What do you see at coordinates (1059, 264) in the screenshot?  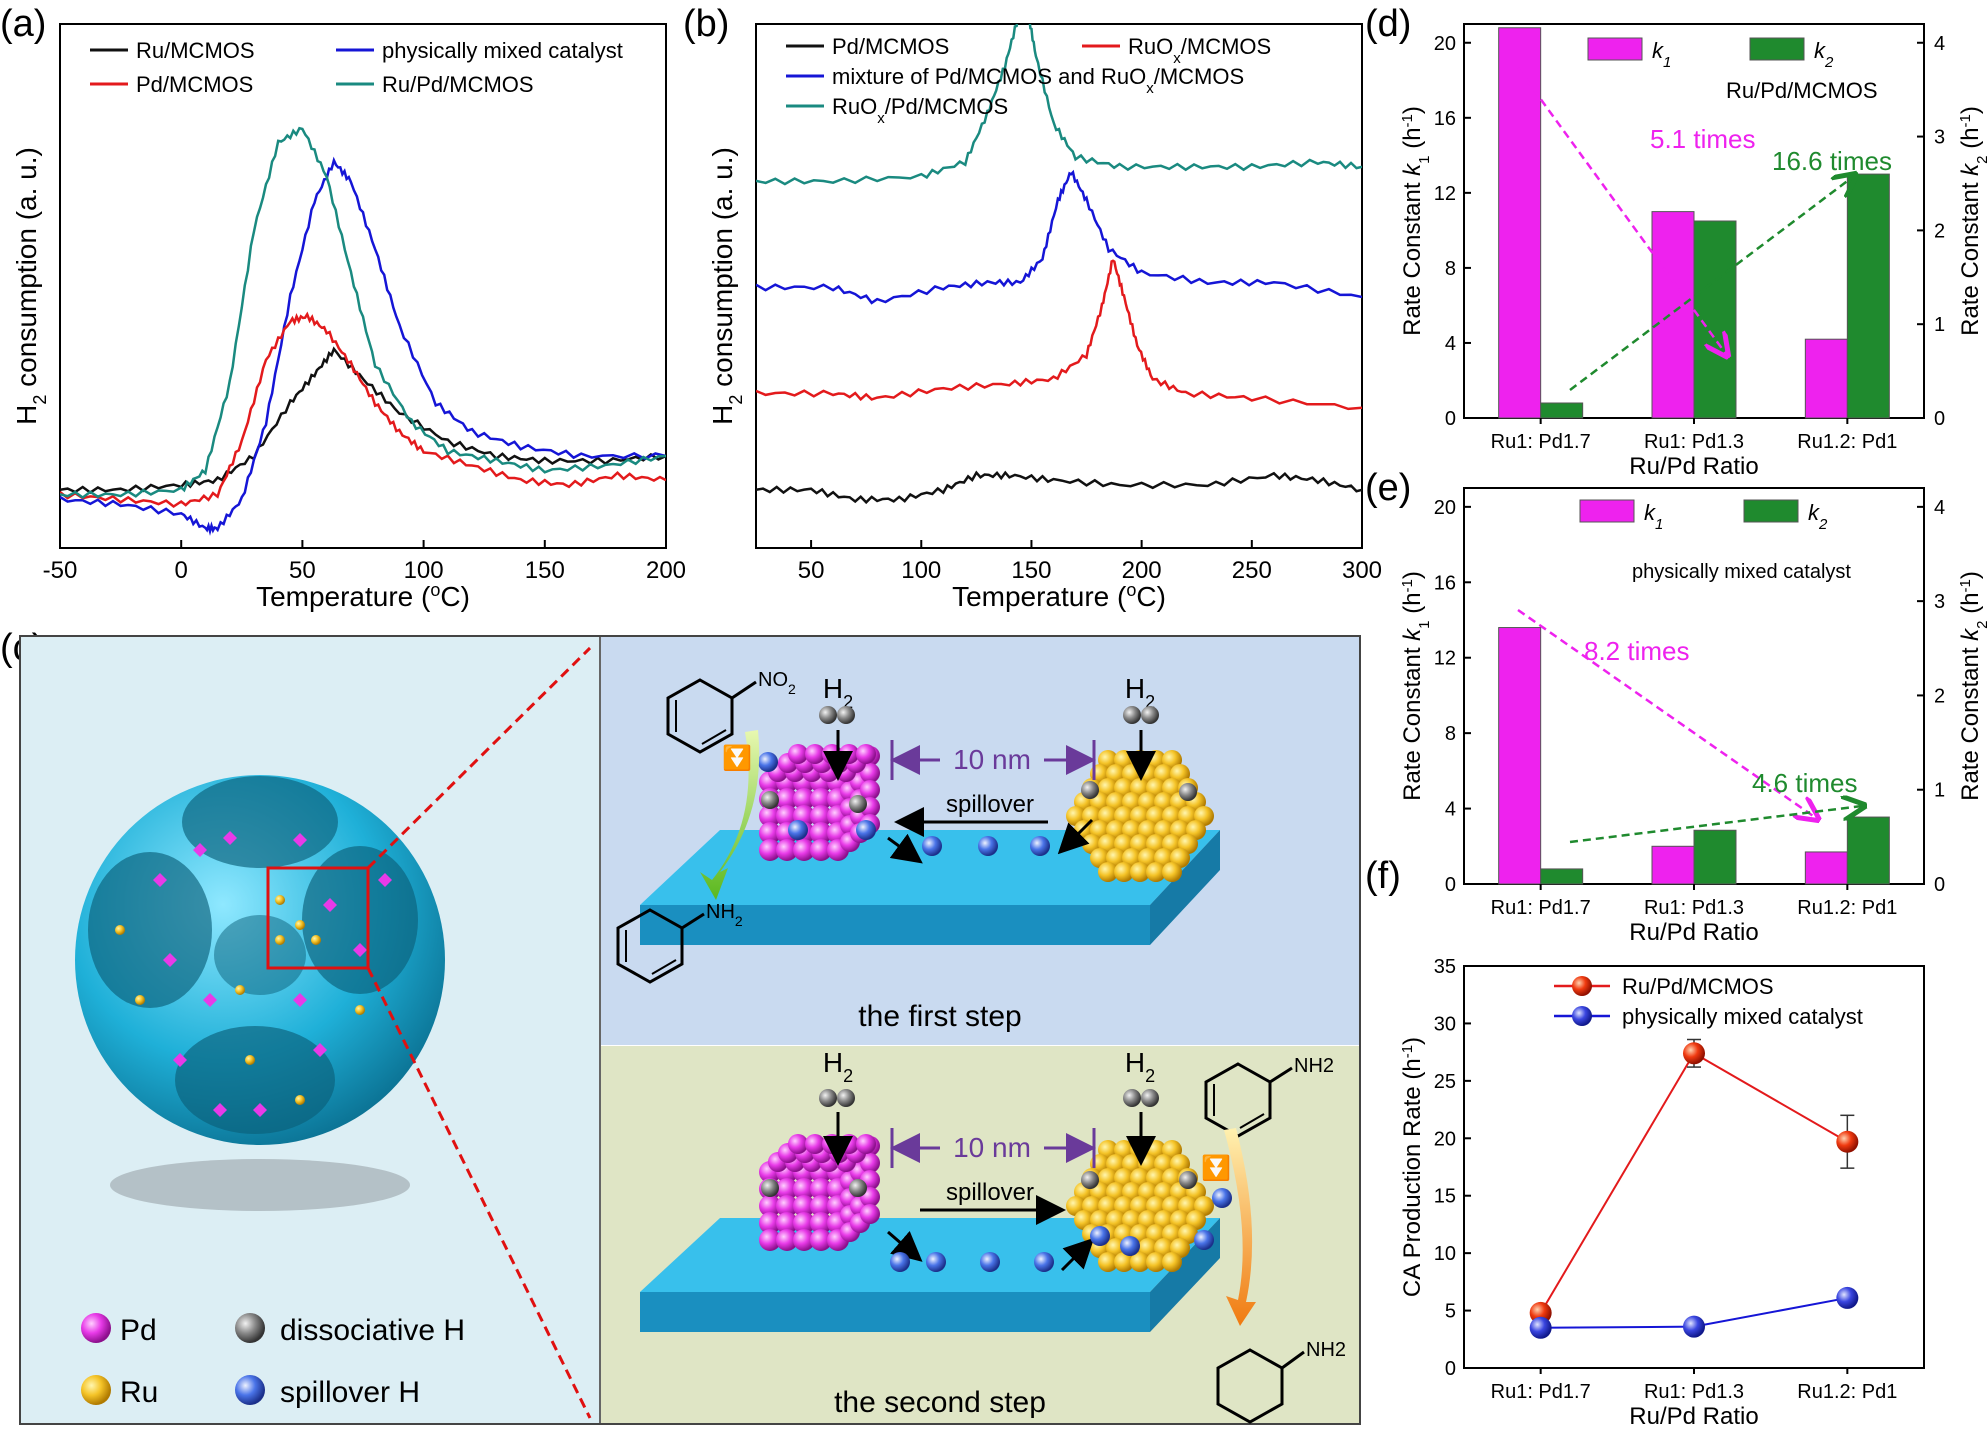 I see `chart-b-series` at bounding box center [1059, 264].